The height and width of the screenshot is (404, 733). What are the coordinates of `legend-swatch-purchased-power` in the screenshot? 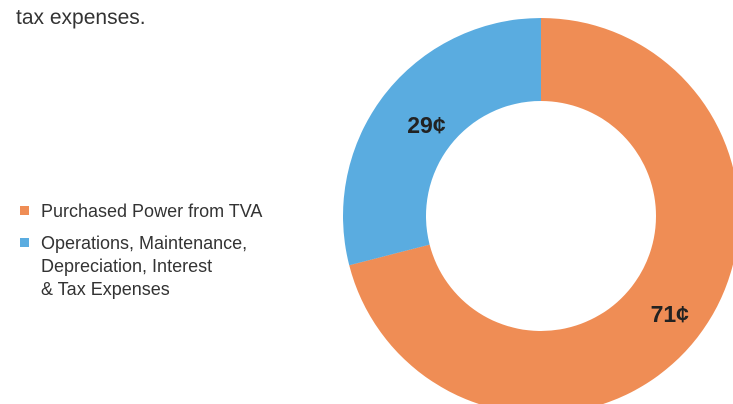 It's located at (24, 210).